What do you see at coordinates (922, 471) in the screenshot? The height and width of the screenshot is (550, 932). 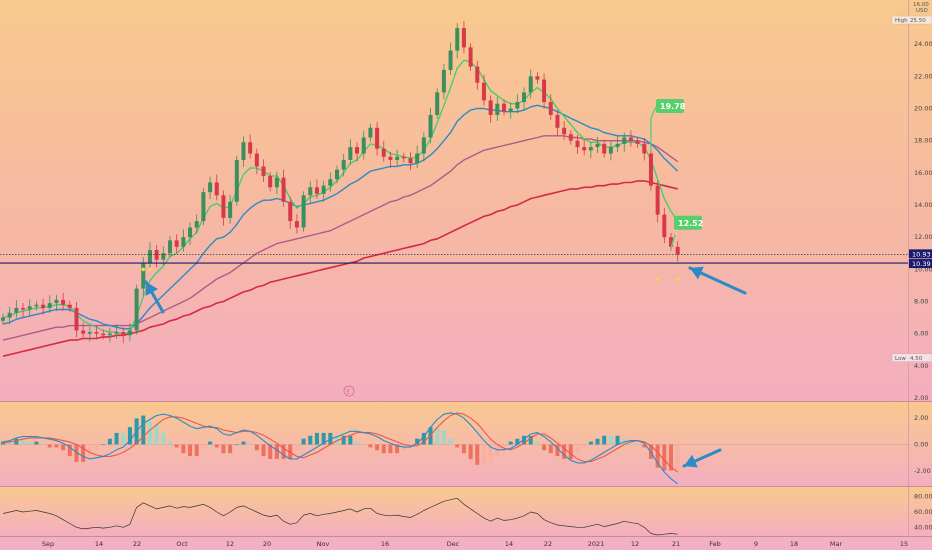 I see `macd-tick-label: -2.00` at bounding box center [922, 471].